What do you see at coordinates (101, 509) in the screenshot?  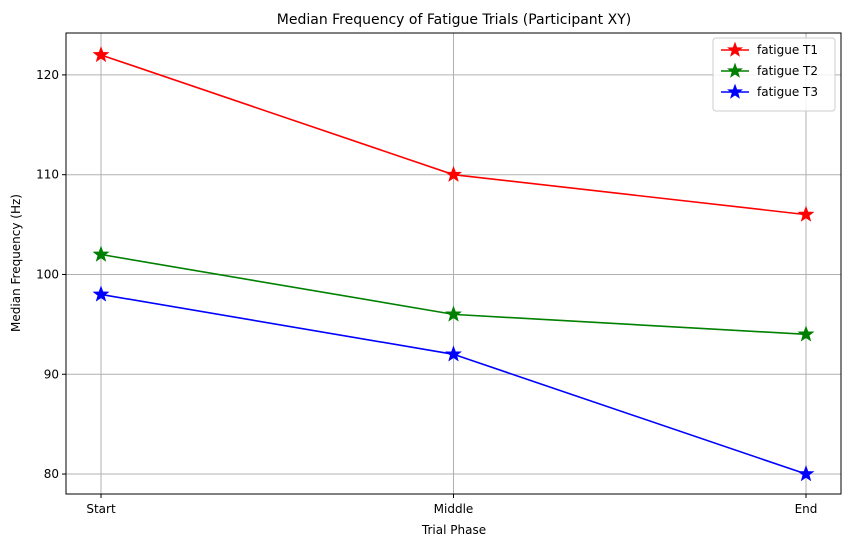 I see `x-tick-label: Start` at bounding box center [101, 509].